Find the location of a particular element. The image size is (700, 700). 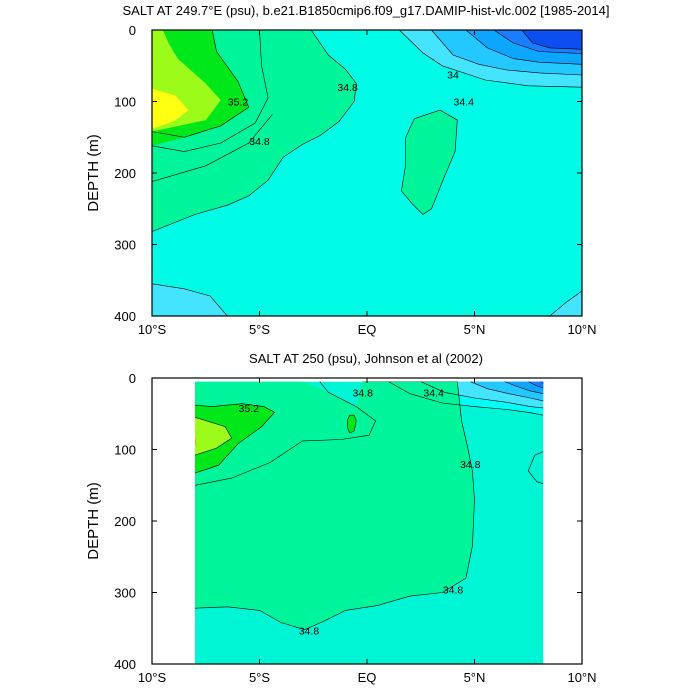

contour-label-0: 35.2 is located at coordinates (249, 409).